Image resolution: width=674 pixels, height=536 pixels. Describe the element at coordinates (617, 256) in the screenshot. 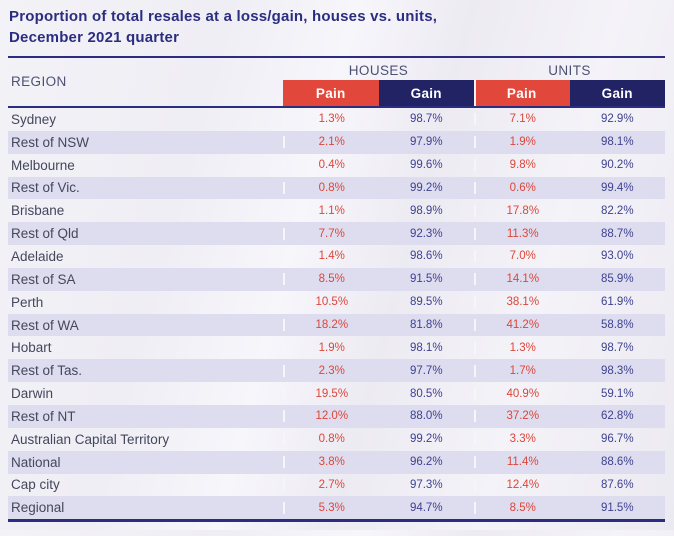

I see `units-gain-cell: 93.0%` at that location.